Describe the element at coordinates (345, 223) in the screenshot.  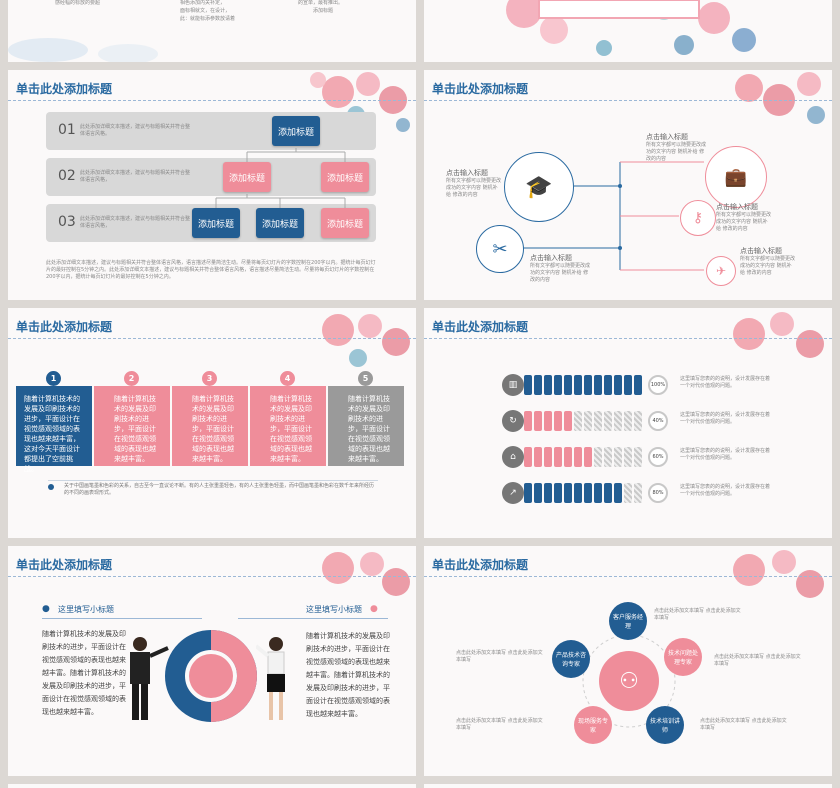
I see `box-bottom-pink: 添加标题` at that location.